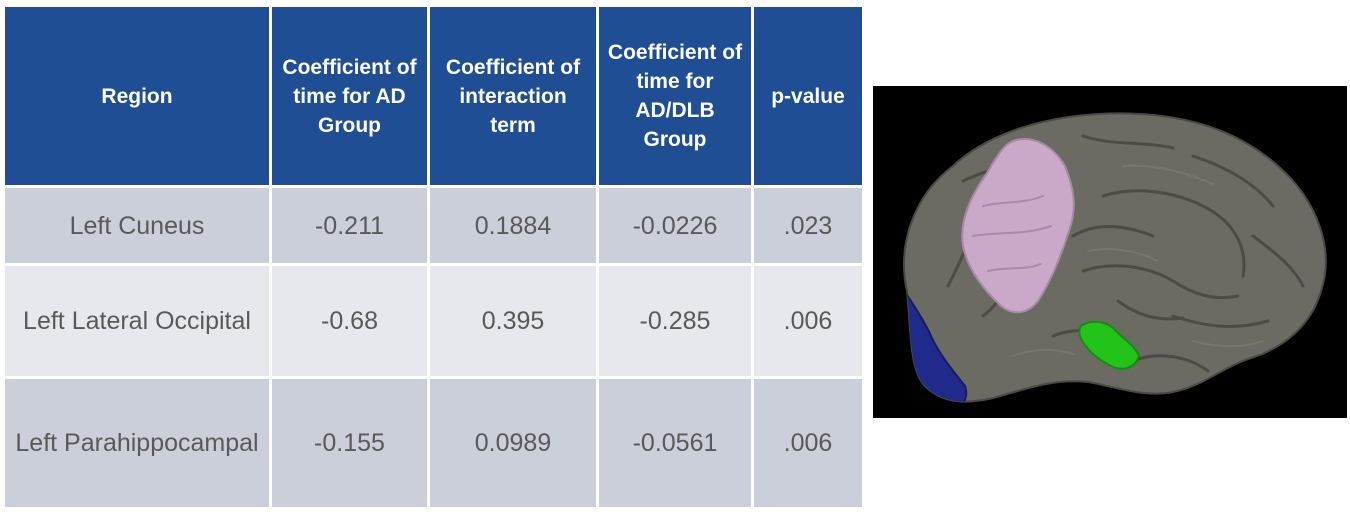  What do you see at coordinates (513, 321) in the screenshot?
I see `cell-coef-interaction: 0.395` at bounding box center [513, 321].